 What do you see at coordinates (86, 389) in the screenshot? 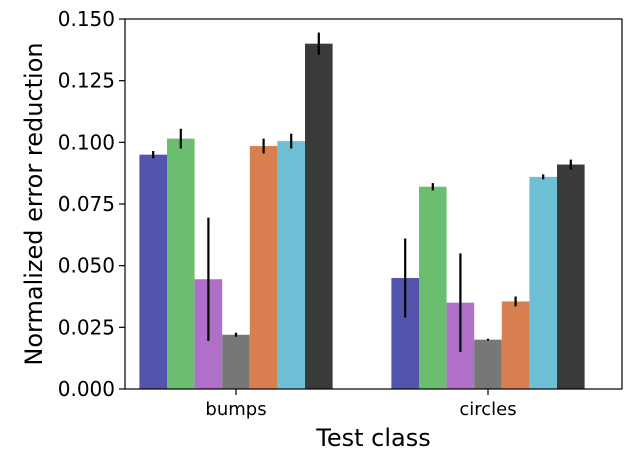
I see `y-tick-label: 0.000` at bounding box center [86, 389].